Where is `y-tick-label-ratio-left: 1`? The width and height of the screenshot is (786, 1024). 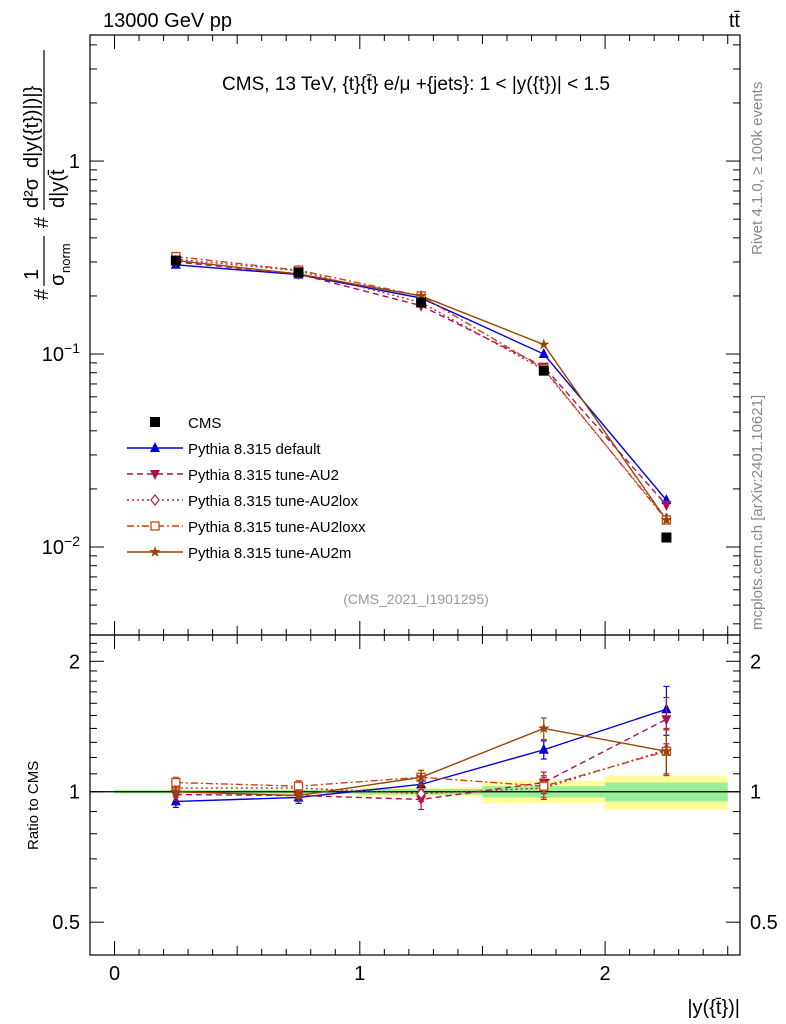
y-tick-label-ratio-left: 1 is located at coordinates (74, 793).